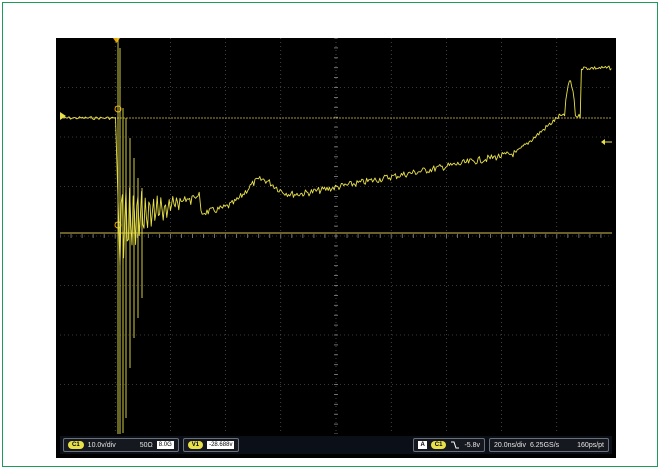  What do you see at coordinates (101, 445) in the screenshot?
I see `vertical-scale: 10.0v/div` at bounding box center [101, 445].